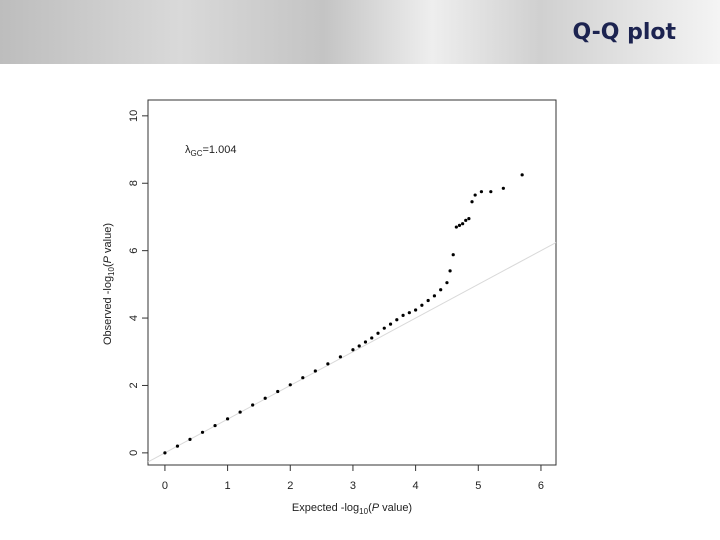  I want to click on annotation: λGC=1.004, so click(210, 151).